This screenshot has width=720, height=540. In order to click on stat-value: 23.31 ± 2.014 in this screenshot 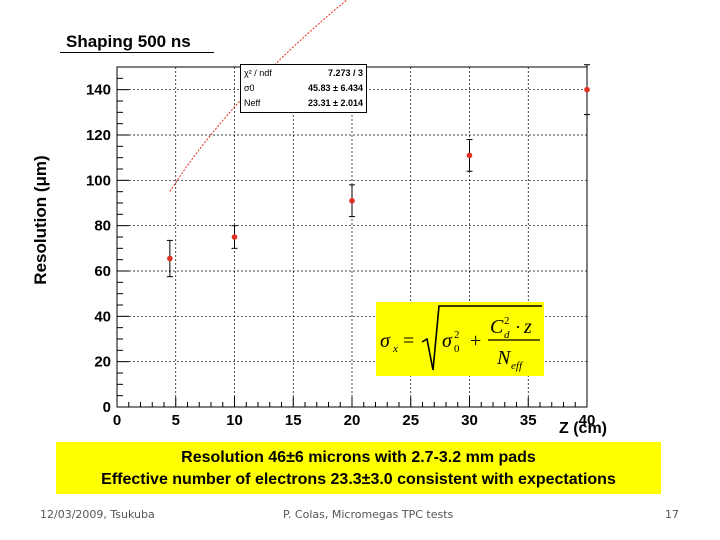, I will do `click(335, 103)`.